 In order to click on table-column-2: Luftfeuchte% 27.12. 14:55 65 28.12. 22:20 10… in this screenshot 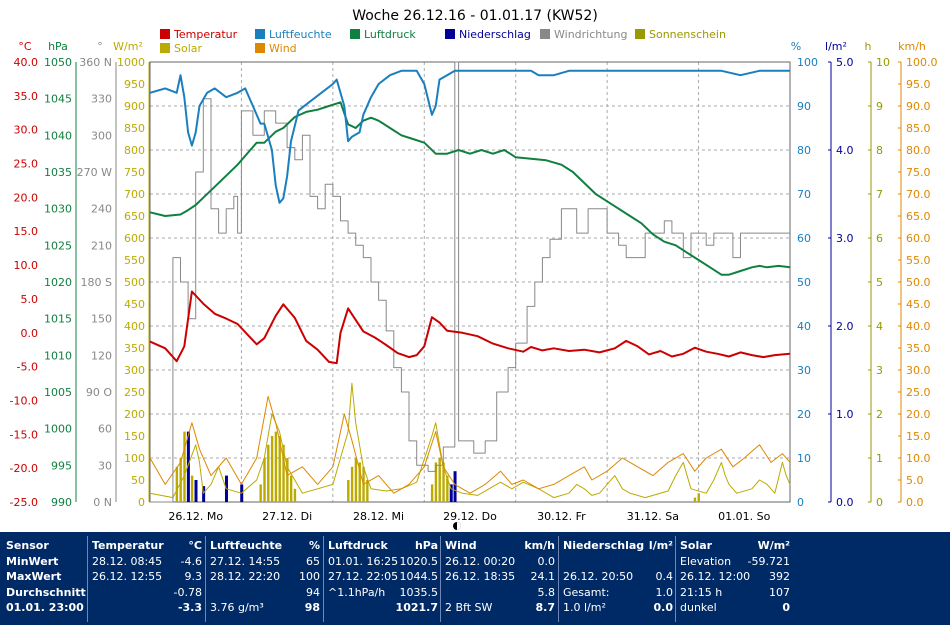, I will do `click(265, 577)`.